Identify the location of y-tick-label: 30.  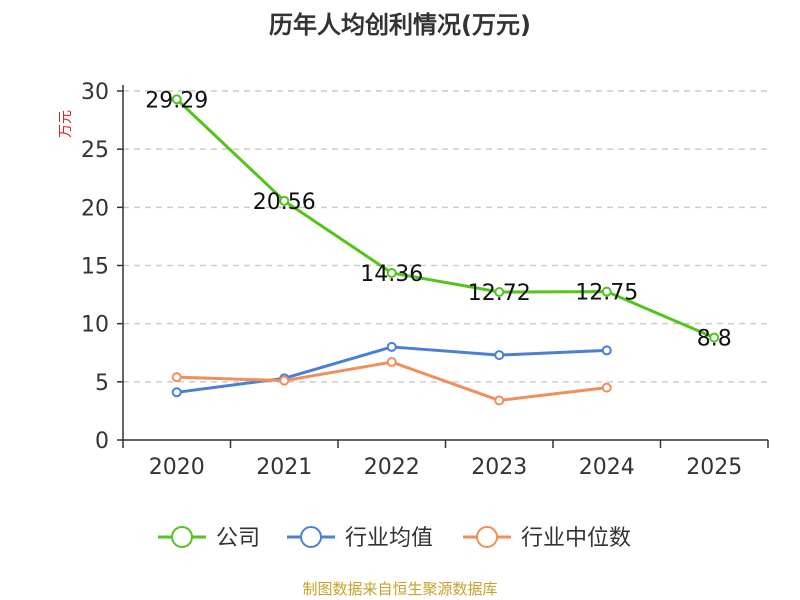
(95, 92).